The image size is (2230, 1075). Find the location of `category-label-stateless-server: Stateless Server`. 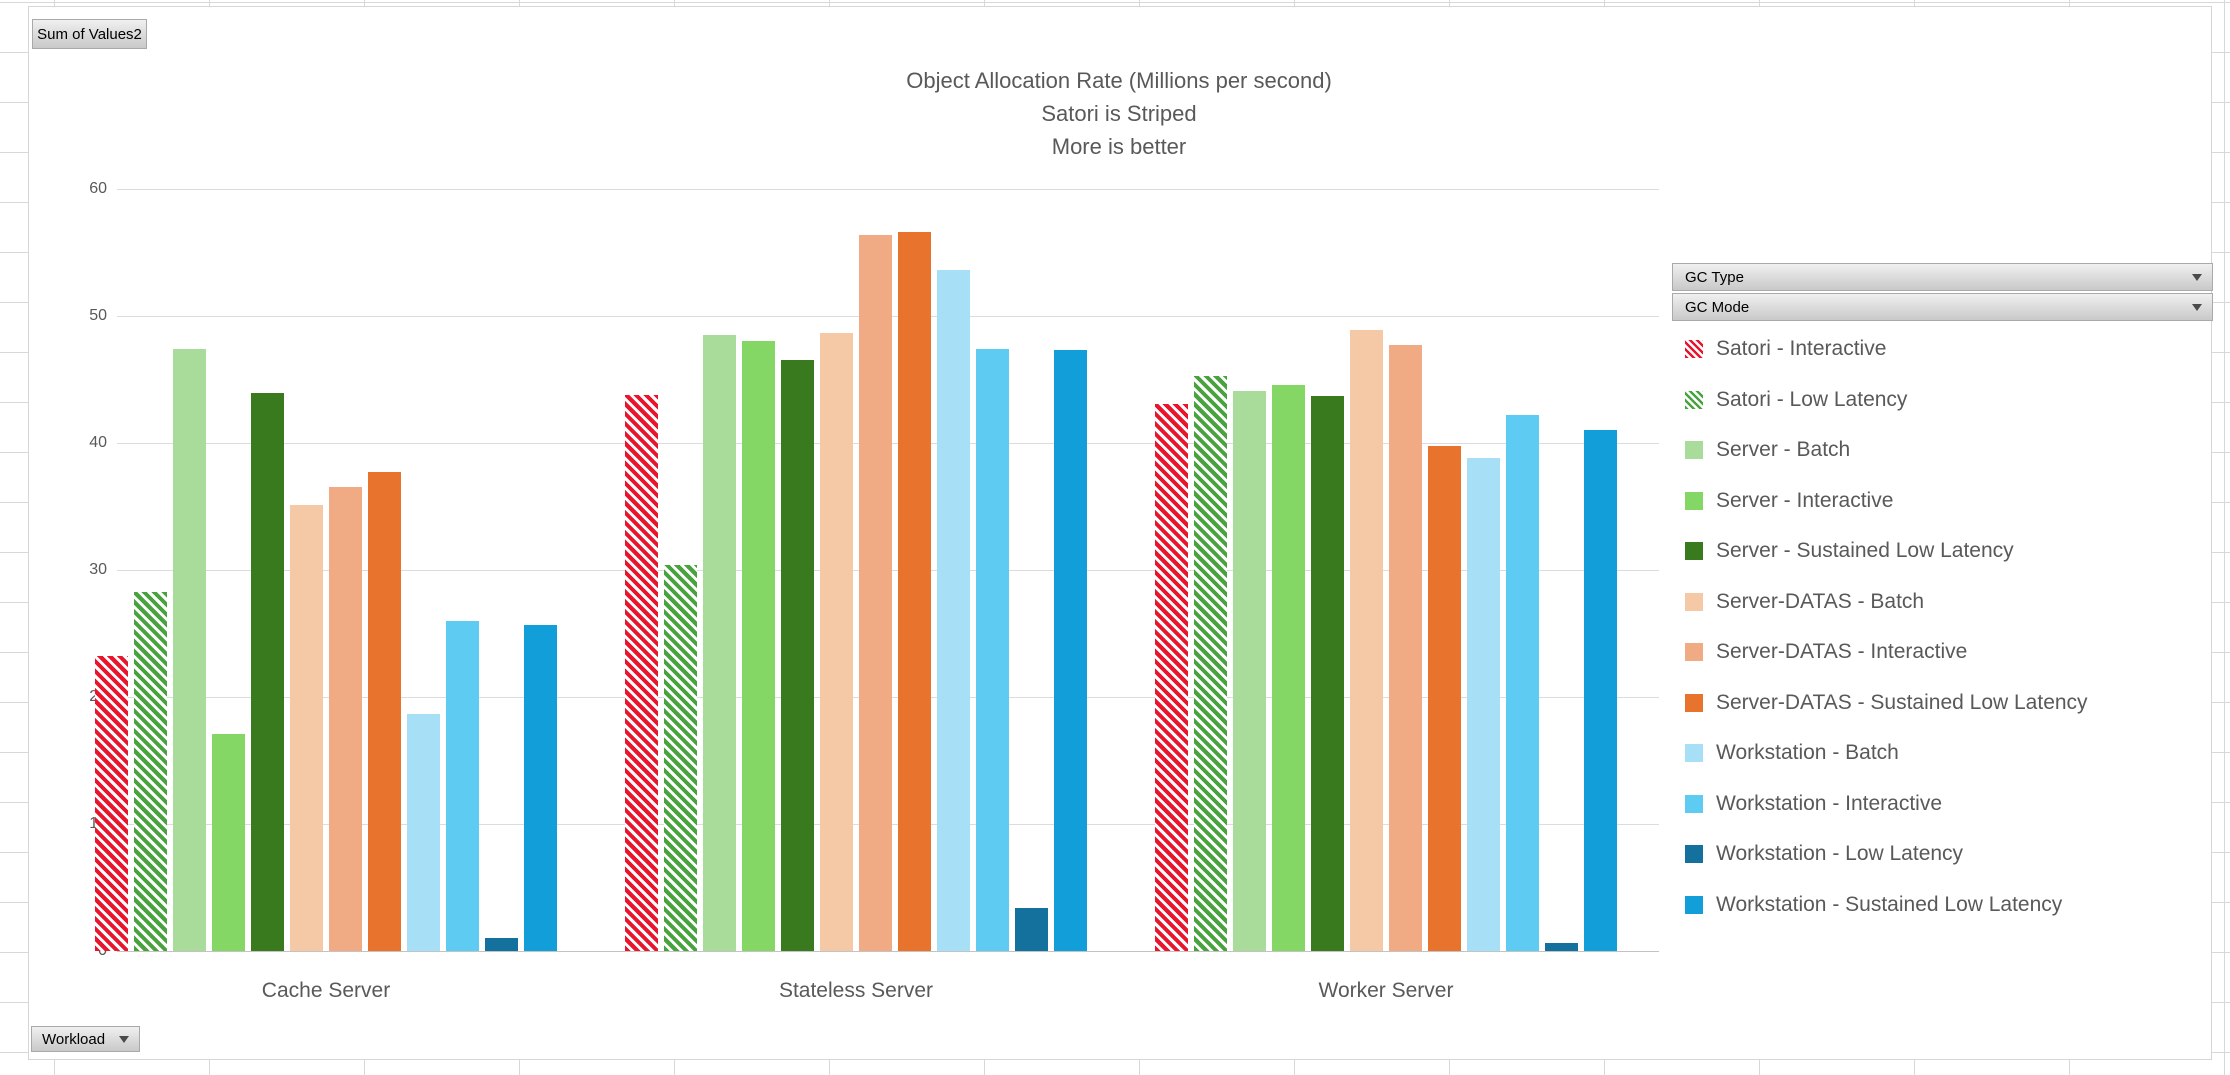

category-label-stateless-server: Stateless Server is located at coordinates (856, 990).